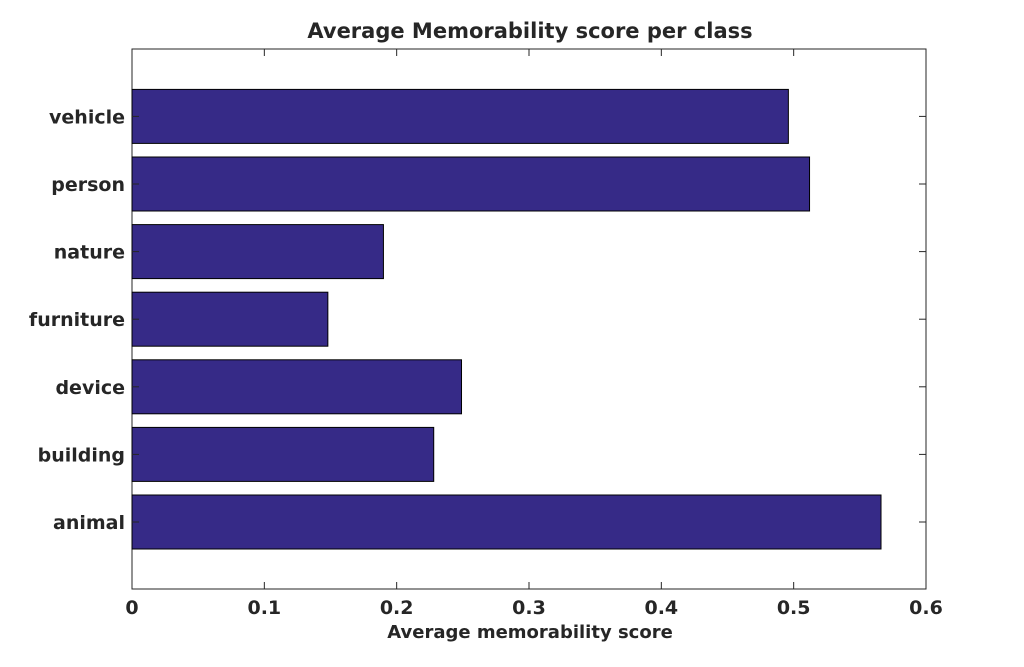 The image size is (1024, 667). What do you see at coordinates (257, 252) in the screenshot?
I see `bar-nature` at bounding box center [257, 252].